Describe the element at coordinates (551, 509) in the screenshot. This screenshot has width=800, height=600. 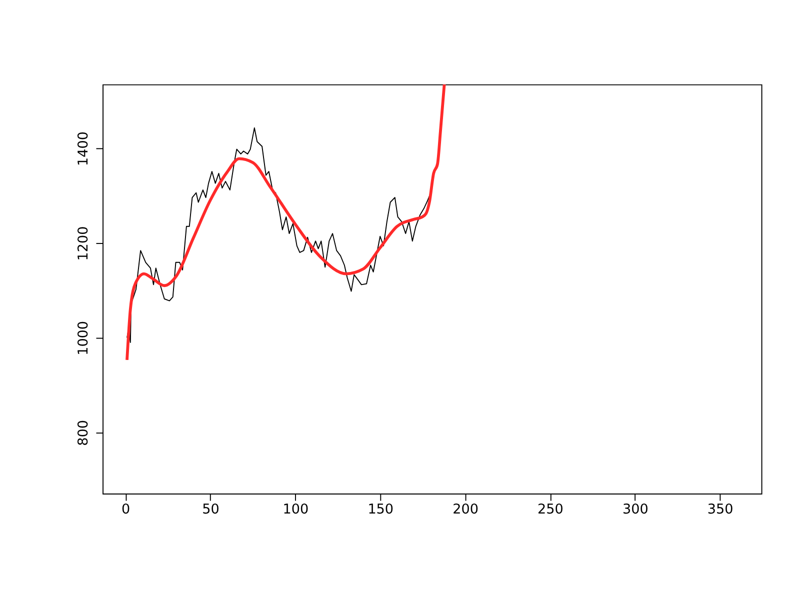
I see `x-tick-label: 250` at that location.